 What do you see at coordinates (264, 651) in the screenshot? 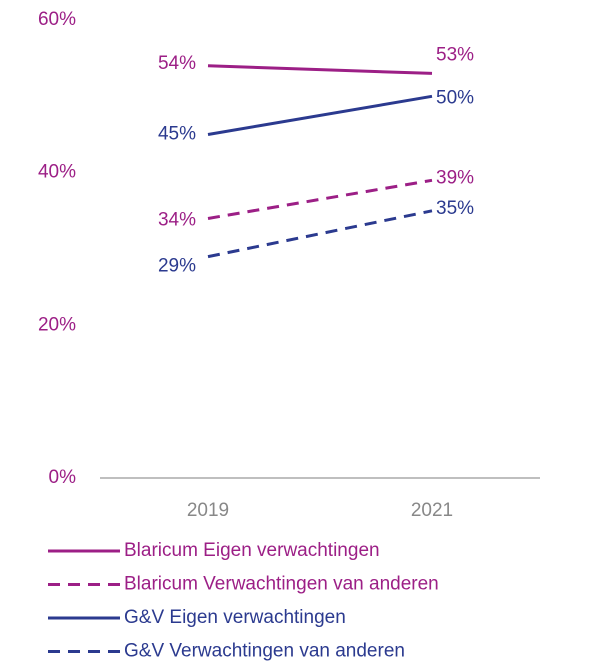
I see `legend-label: G&V Verwachtingen van anderen` at bounding box center [264, 651].